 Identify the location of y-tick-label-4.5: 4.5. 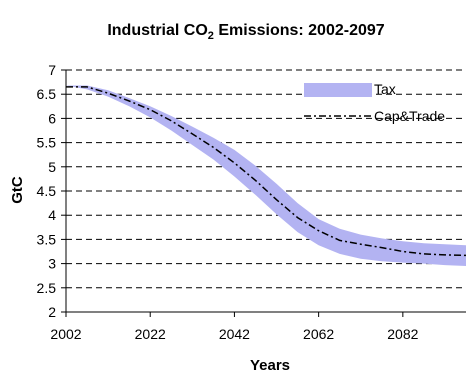
(47, 191).